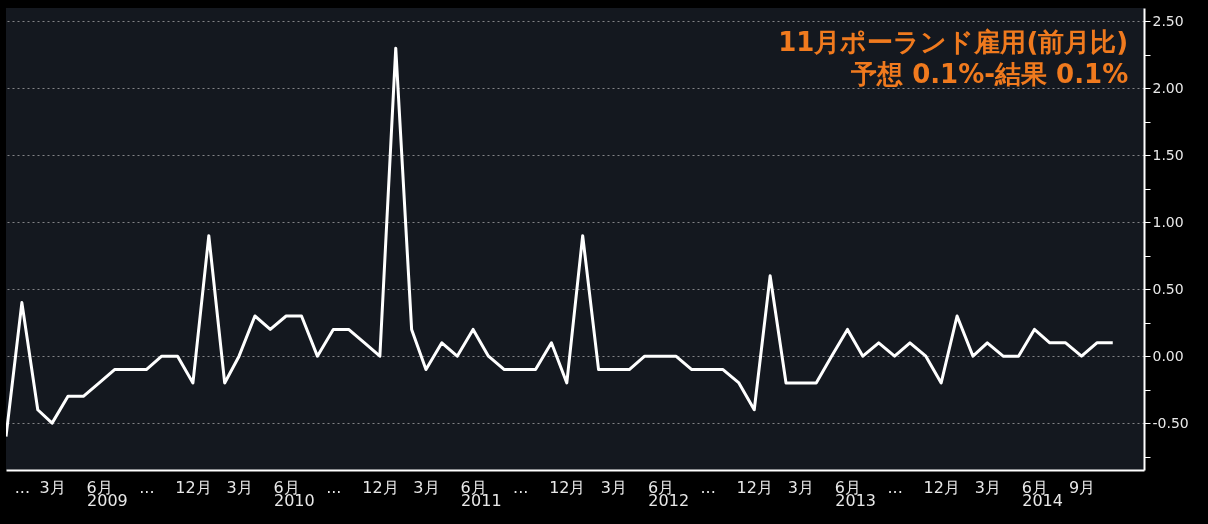  Describe the element at coordinates (1170, 422) in the screenshot. I see `y-tick-label: -0.50` at that location.